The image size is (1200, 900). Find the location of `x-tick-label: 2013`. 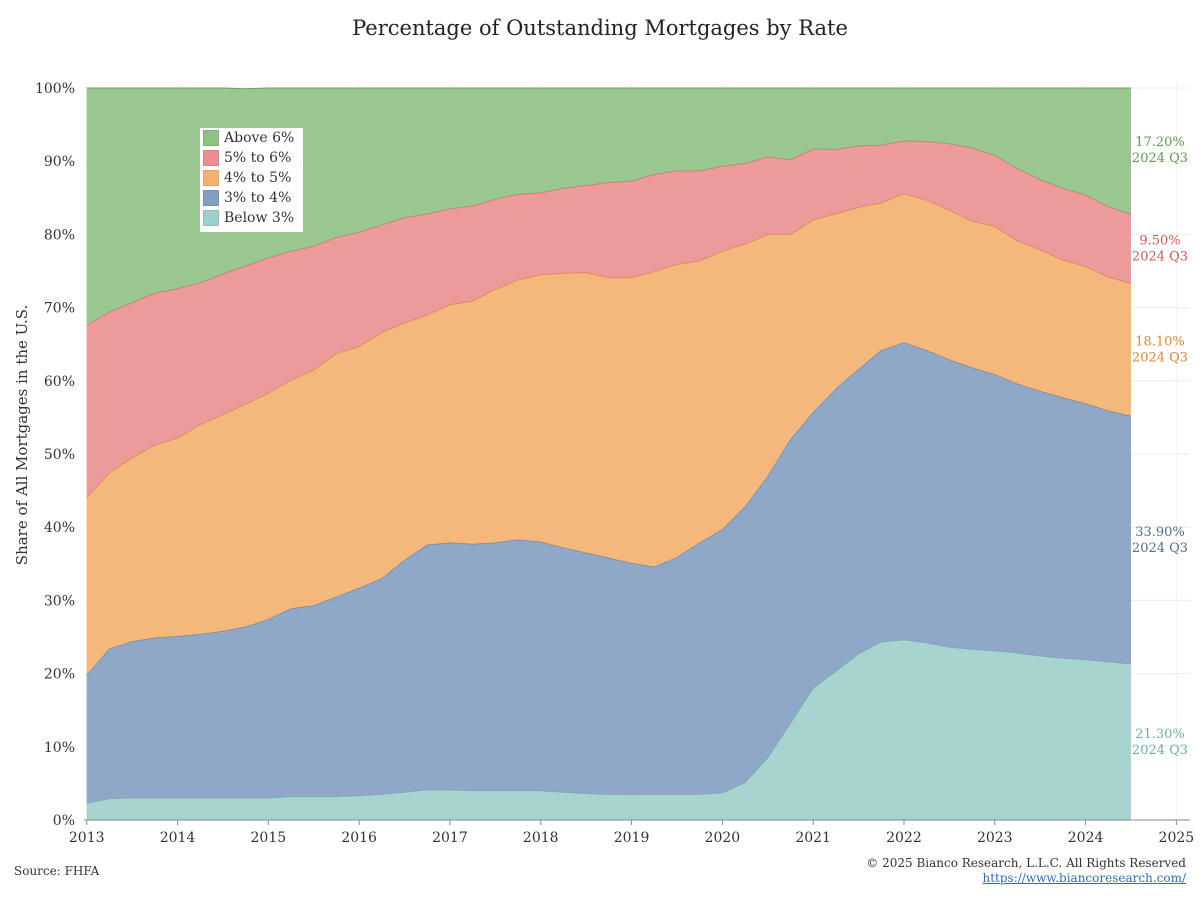

x-tick-label: 2013 is located at coordinates (87, 838).